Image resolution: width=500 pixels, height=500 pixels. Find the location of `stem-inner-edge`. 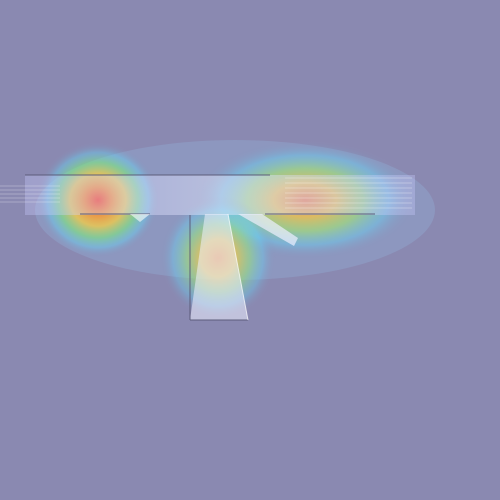

stem-inner-edge is located at coordinates (238, 267).